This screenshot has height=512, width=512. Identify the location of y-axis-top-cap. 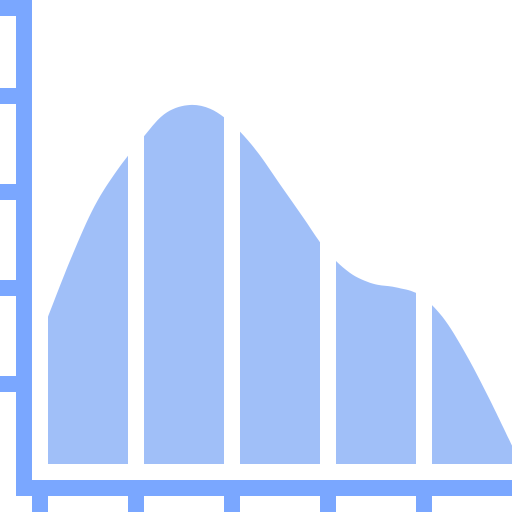
(16, 8).